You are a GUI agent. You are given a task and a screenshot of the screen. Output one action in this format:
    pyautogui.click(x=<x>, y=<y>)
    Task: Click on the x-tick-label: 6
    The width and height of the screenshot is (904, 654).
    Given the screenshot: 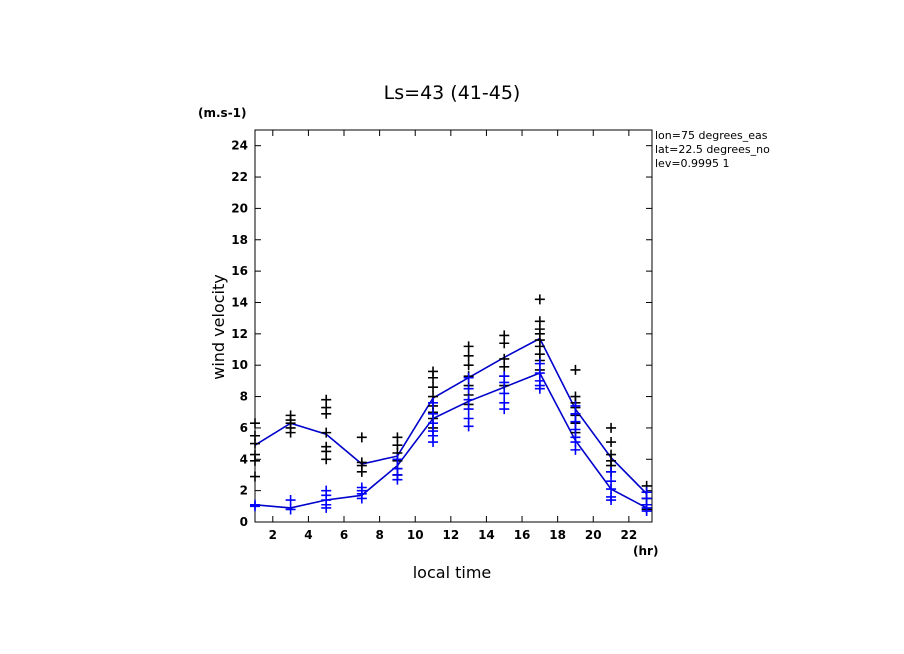 What is the action you would take?
    pyautogui.click(x=344, y=535)
    